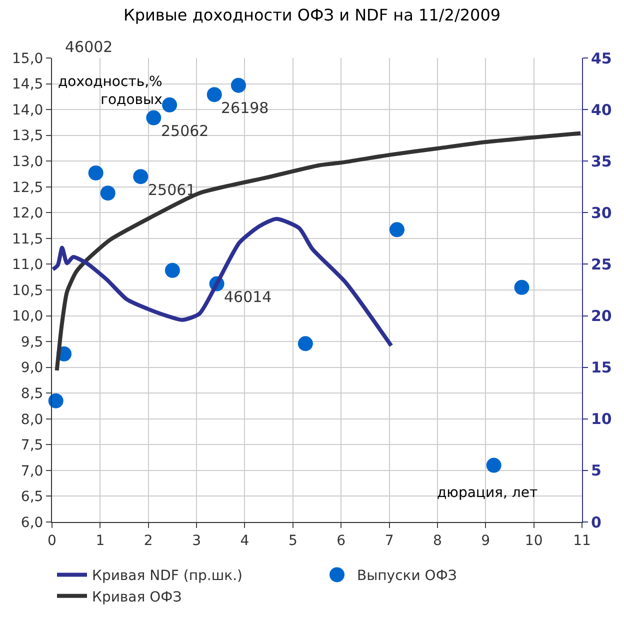 The width and height of the screenshot is (624, 624). I want to click on chart-title: Кривые доходности ОФЗ и NDF на 11/2/2009, so click(312, 15).